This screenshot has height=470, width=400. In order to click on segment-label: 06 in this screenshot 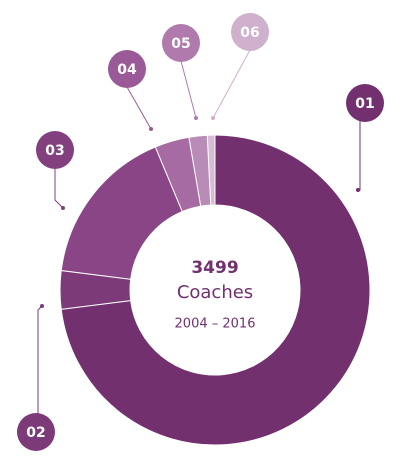, I will do `click(249, 33)`.